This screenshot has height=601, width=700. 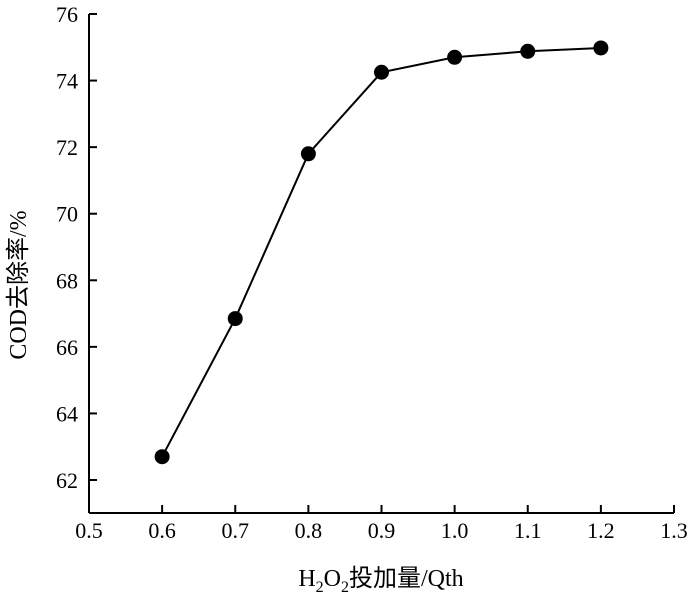 What do you see at coordinates (67, 347) in the screenshot?
I see `y-tick-label: 66` at bounding box center [67, 347].